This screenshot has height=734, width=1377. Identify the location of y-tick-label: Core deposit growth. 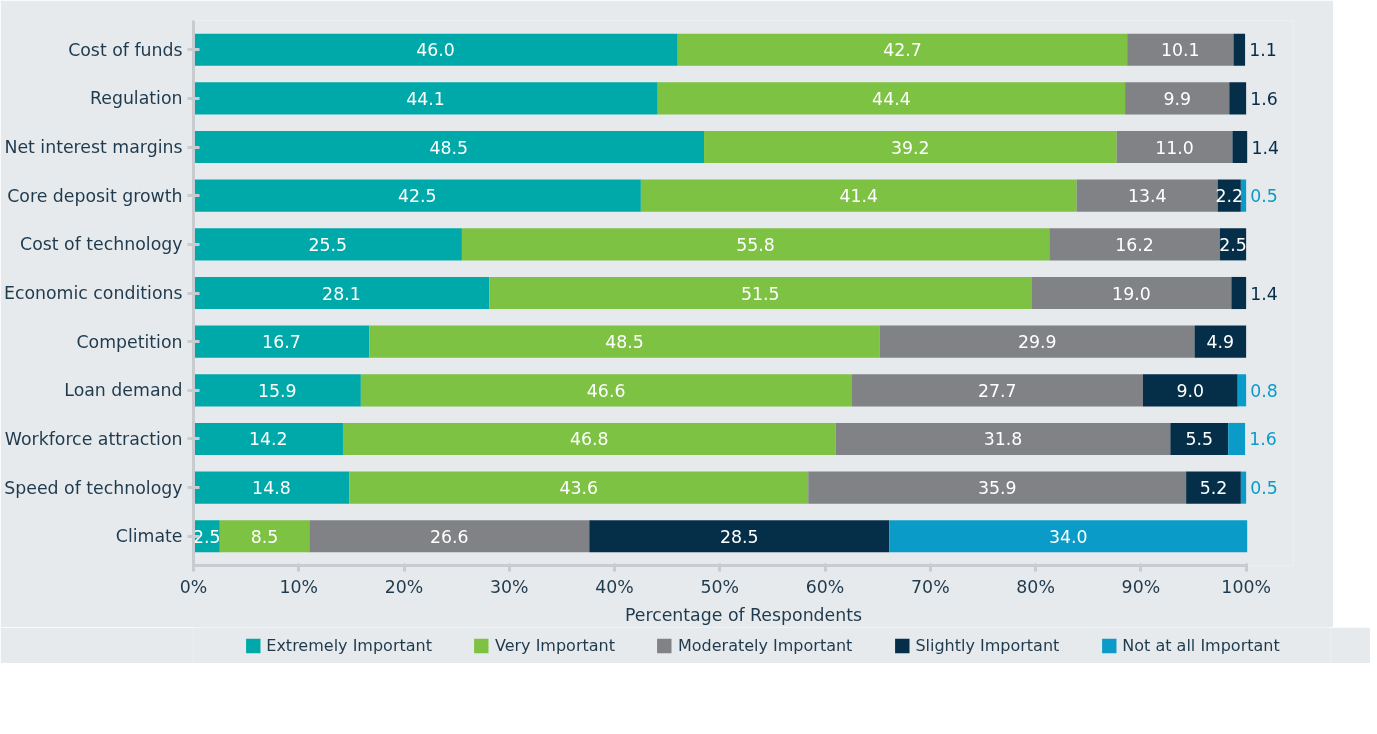
(95, 195).